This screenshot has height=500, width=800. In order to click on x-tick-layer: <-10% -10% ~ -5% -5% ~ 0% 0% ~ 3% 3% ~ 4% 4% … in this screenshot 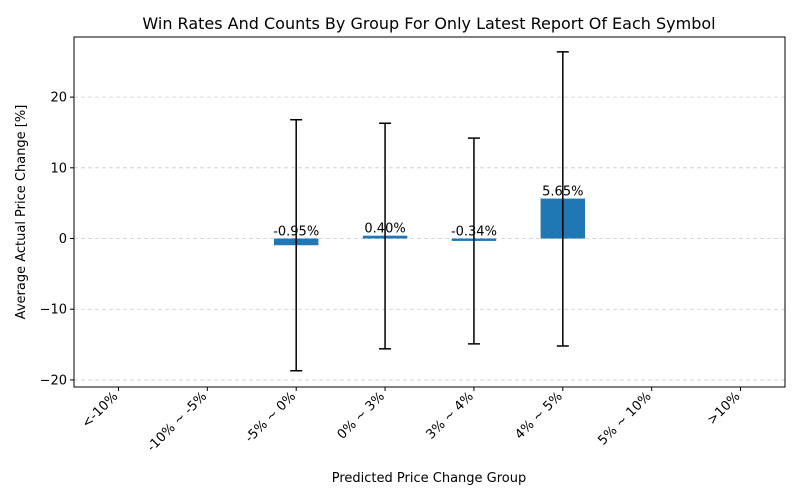, I will do `click(411, 421)`.